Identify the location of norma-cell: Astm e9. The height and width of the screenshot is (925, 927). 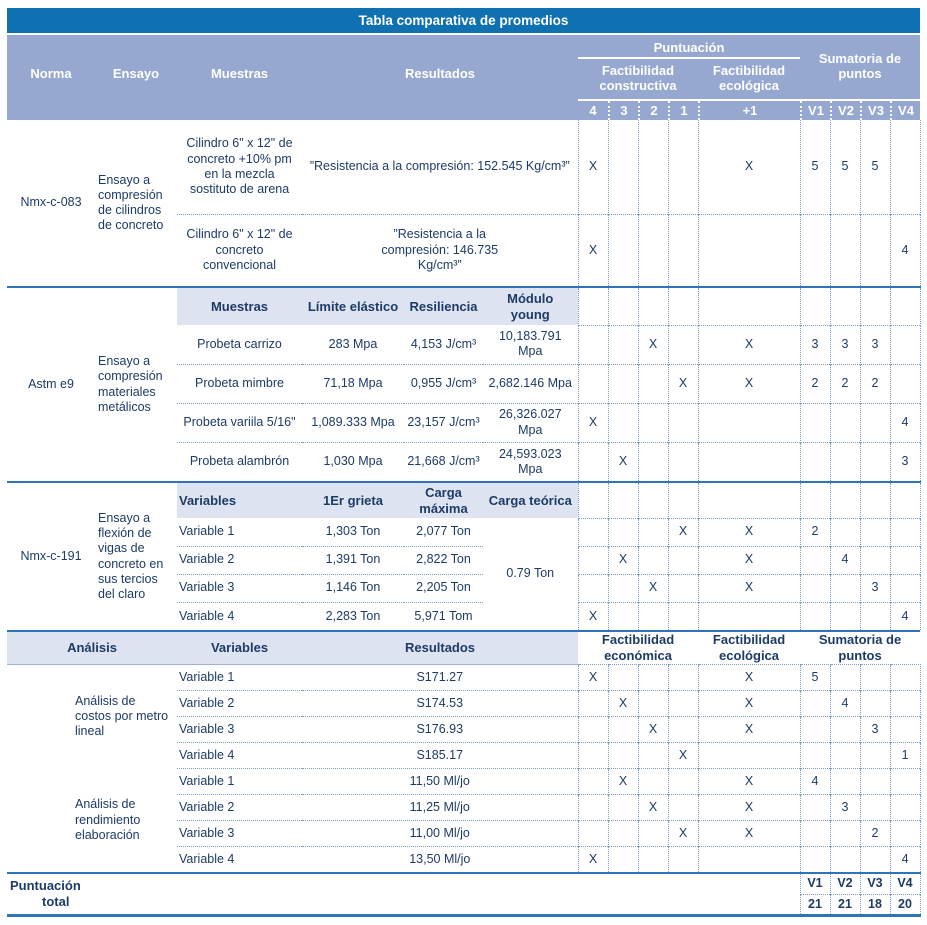
(51, 383).